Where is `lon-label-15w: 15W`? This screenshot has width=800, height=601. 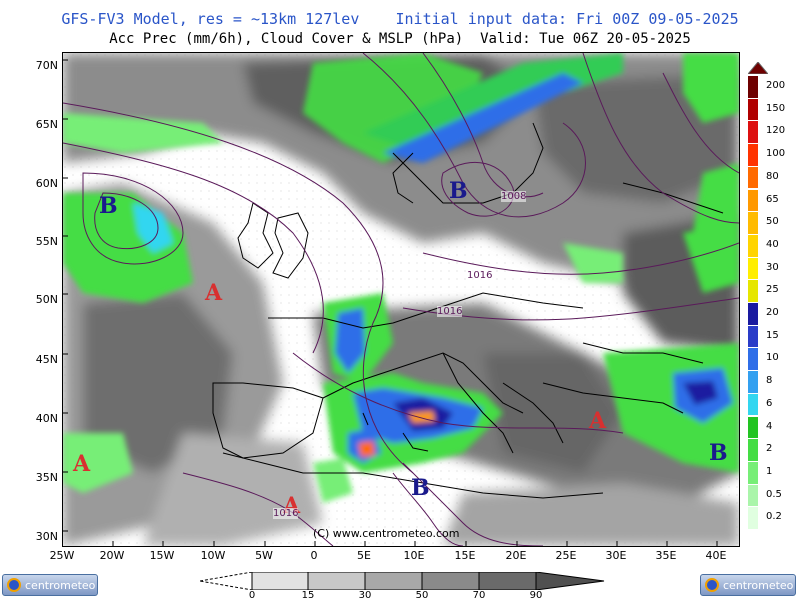
lon-label-15w: 15W is located at coordinates (162, 555).